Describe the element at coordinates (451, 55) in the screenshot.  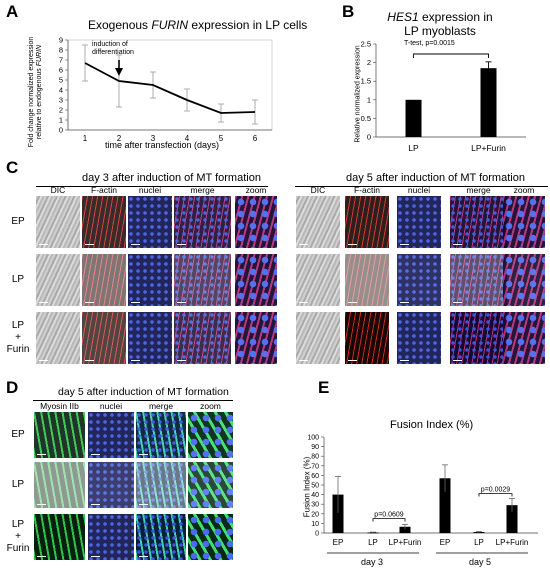
I see `significance-bracket` at that location.